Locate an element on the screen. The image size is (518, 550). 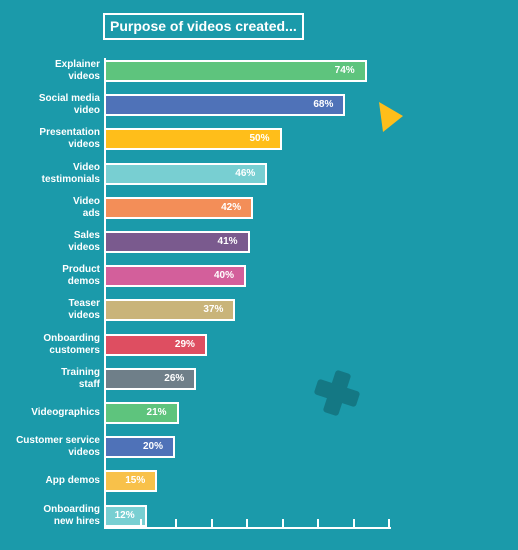
category-label: Onboarding new hires is located at coordinates (71, 515).